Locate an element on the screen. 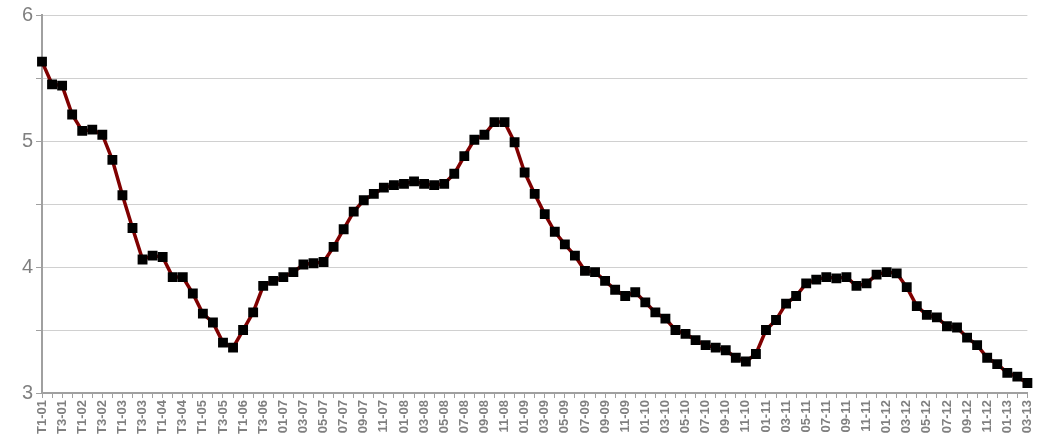 Image resolution: width=1045 pixels, height=436 pixels. x-tick-label: 05-11 is located at coordinates (805, 416).